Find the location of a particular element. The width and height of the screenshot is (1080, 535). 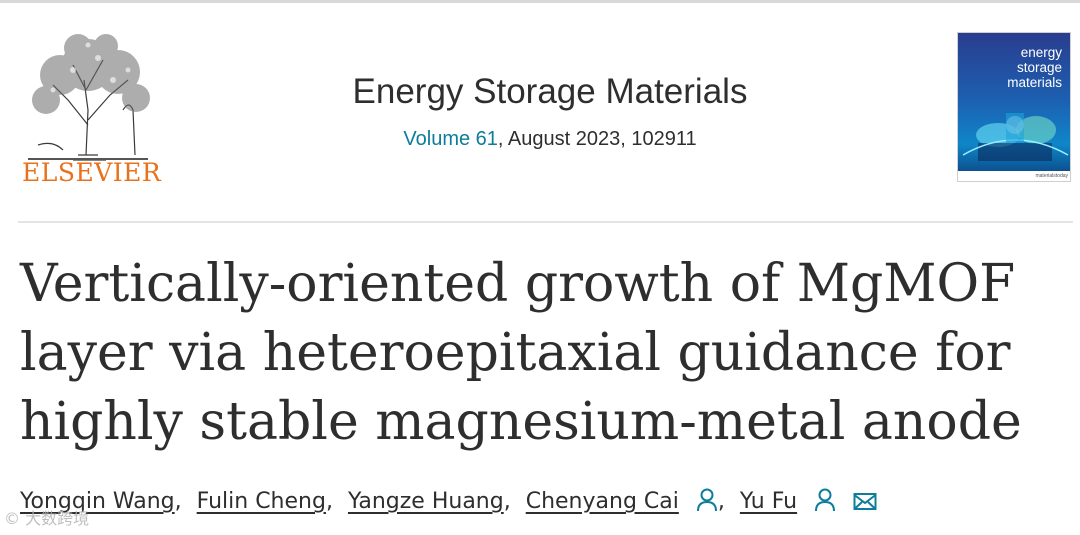

publisher-name: ELSEVIER is located at coordinates (92, 172).